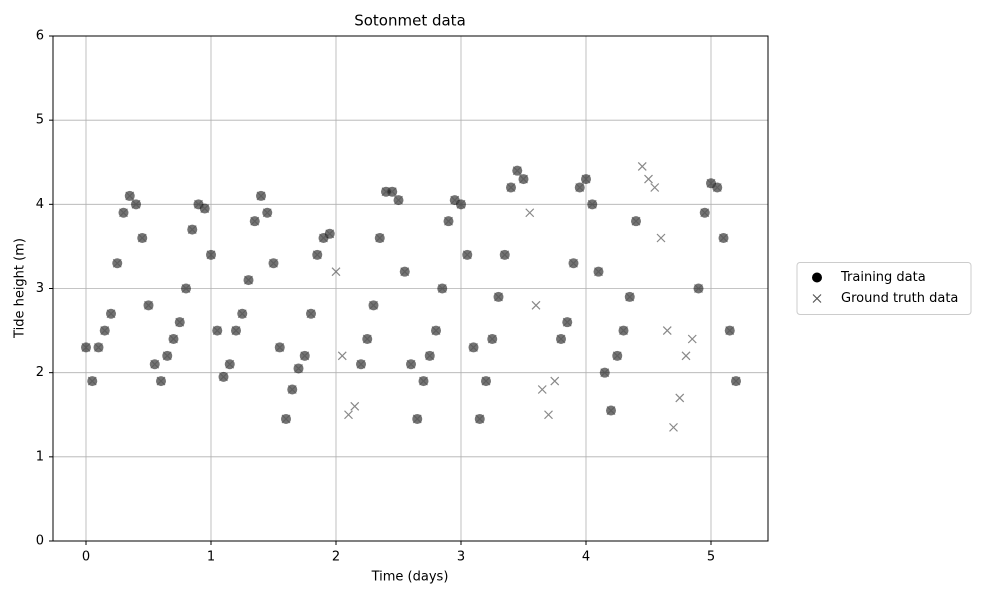  I want to click on y-tick-label: 3, so click(40, 288).